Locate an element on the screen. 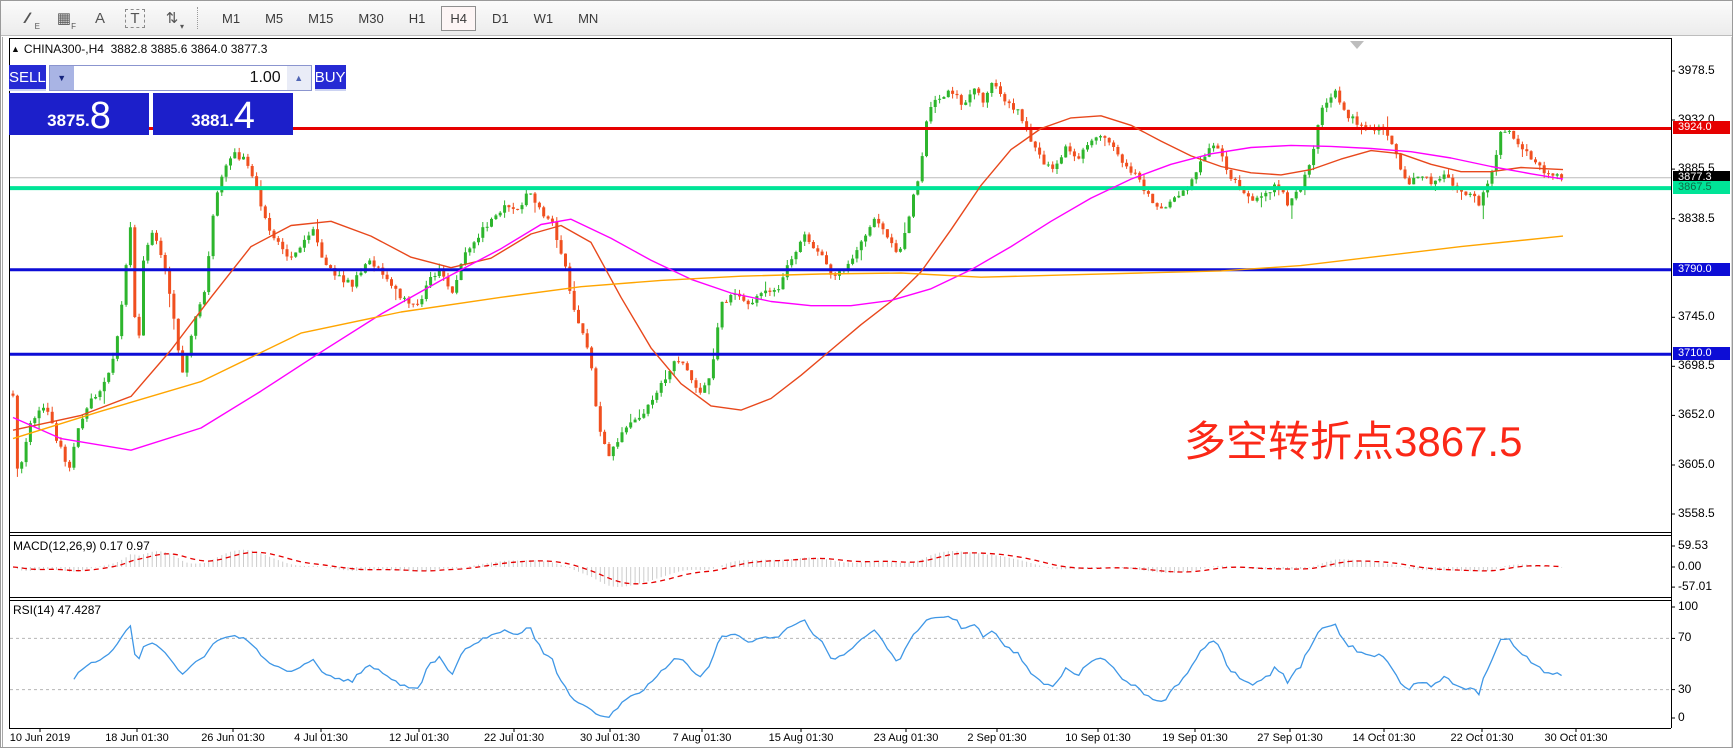 The height and width of the screenshot is (748, 1733). toolbar: ∕∕∕ E ▦ F A T ⇅ ▾ M1 M5 M15 M30 H1 H4 D1 W1 MN is located at coordinates (866, 18).